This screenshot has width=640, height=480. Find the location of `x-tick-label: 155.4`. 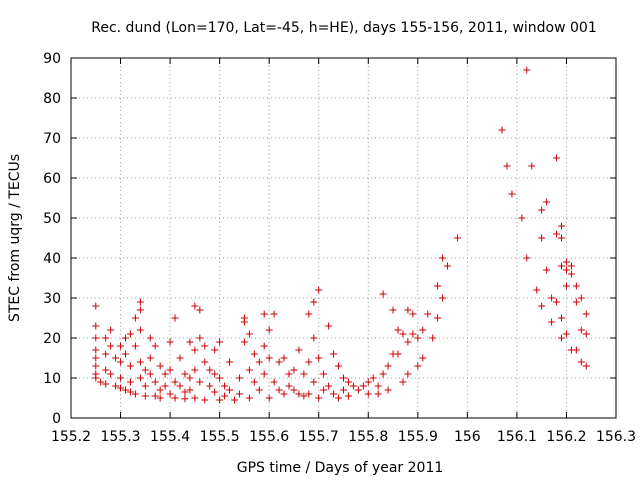

x-tick-label: 155.4 is located at coordinates (170, 437).